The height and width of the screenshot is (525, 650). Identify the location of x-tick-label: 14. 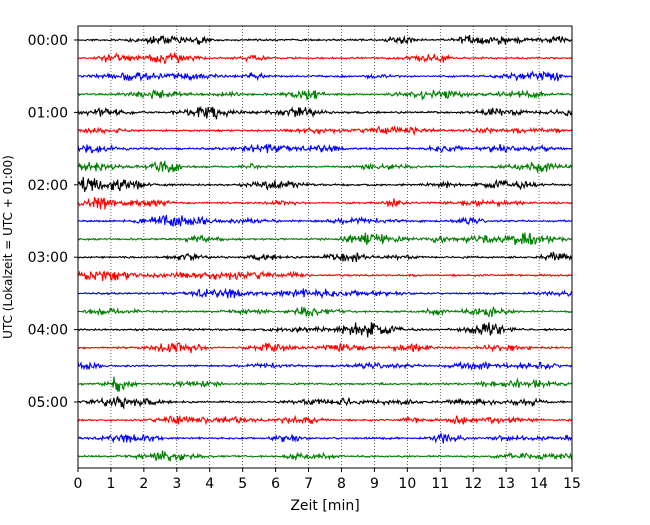
(539, 484).